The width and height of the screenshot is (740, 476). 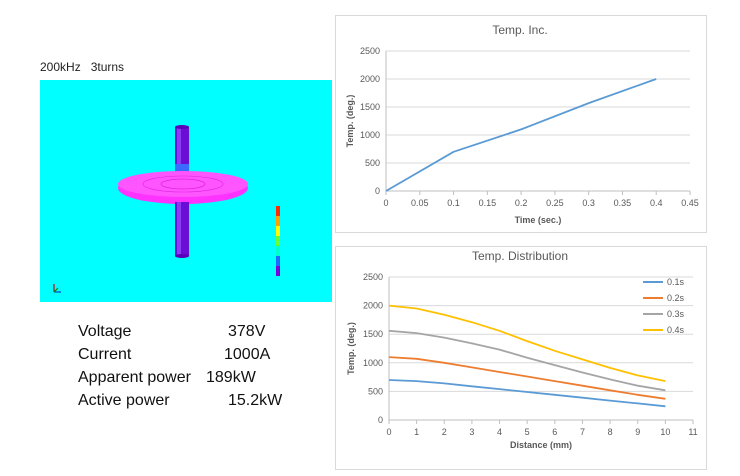 What do you see at coordinates (538, 220) in the screenshot?
I see `x-axis-label: Time (sec.)` at bounding box center [538, 220].